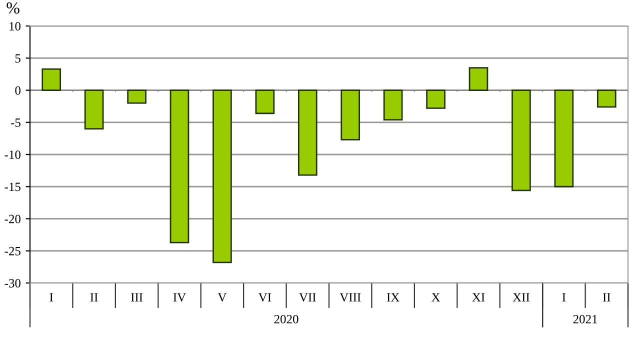 The image size is (638, 338). I want to click on y-tick-label: -25, so click(12, 251).